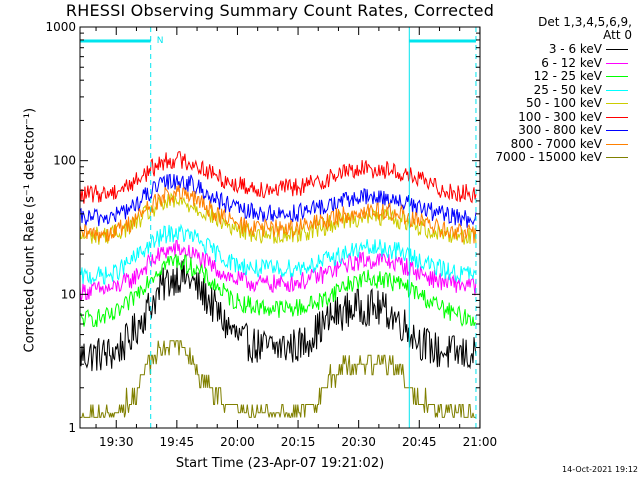 The width and height of the screenshot is (640, 480). Describe the element at coordinates (298, 442) in the screenshot. I see `x-tick-label: 20:15` at that location.